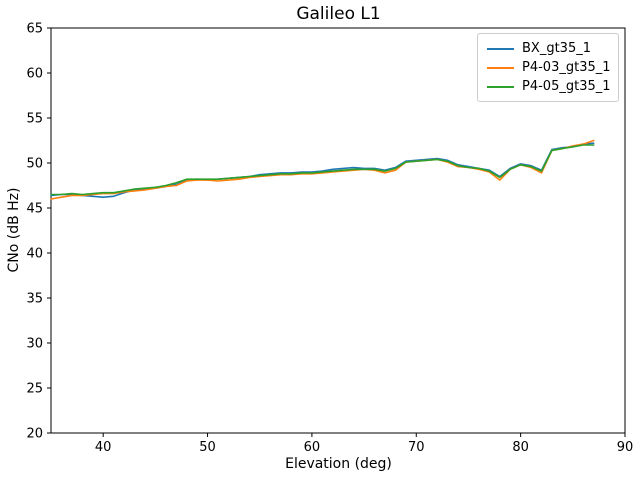  I want to click on y-axis-label: CNo (dB Hz), so click(14, 230).